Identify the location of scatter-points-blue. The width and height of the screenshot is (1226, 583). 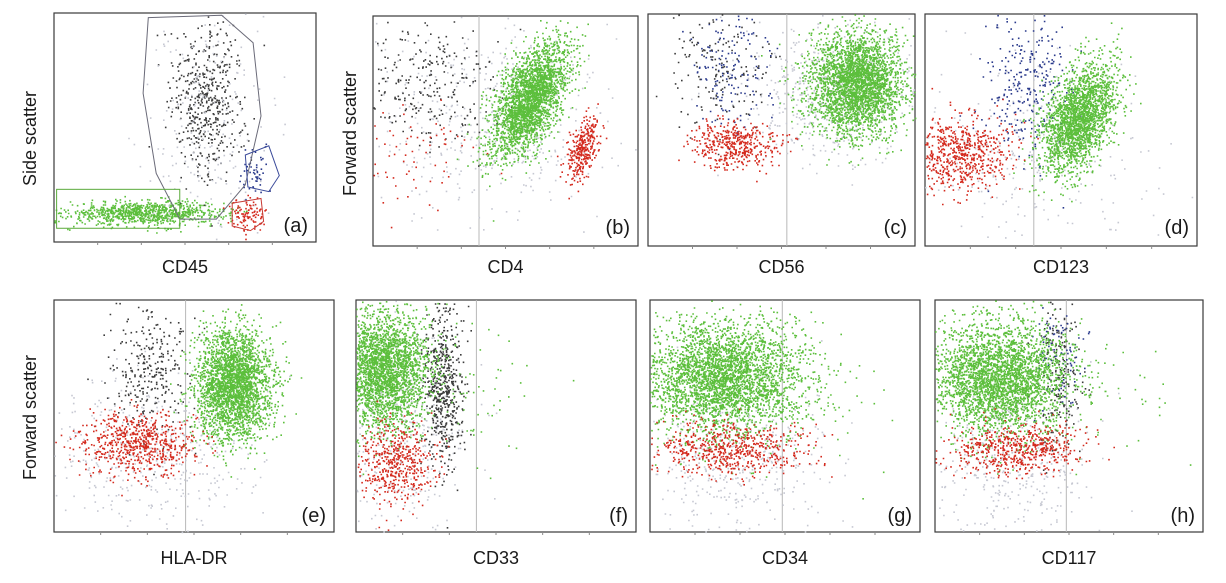
(1020, 111).